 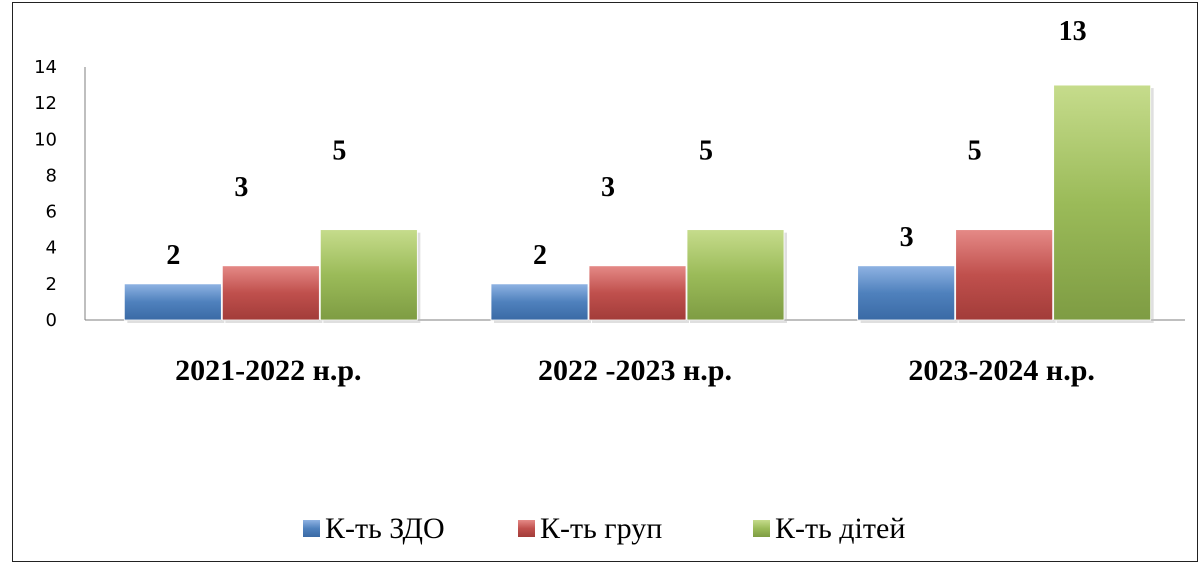 I want to click on y-tick-label: 6, so click(x=51, y=212).